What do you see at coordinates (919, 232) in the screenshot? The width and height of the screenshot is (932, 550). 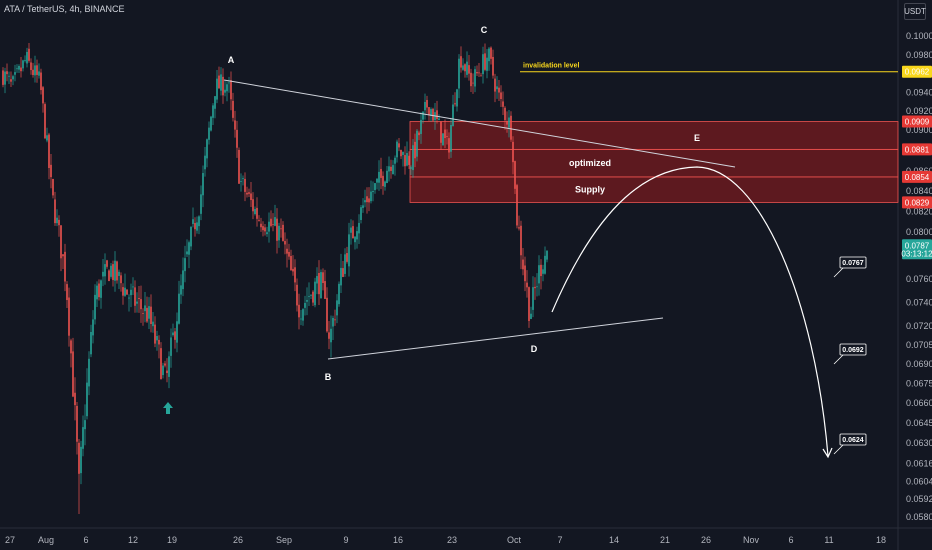 I see `price-tick-label: 0.0800` at bounding box center [919, 232].